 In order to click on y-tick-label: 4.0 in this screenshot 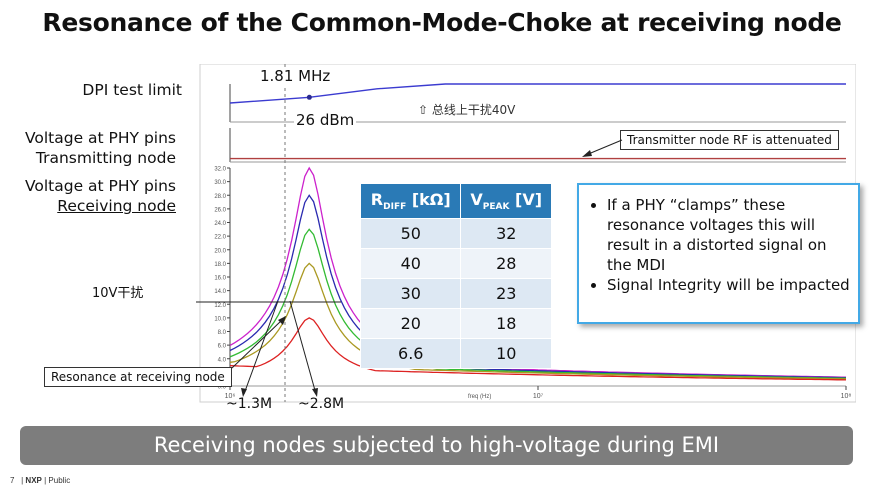, I will do `click(222, 360)`.